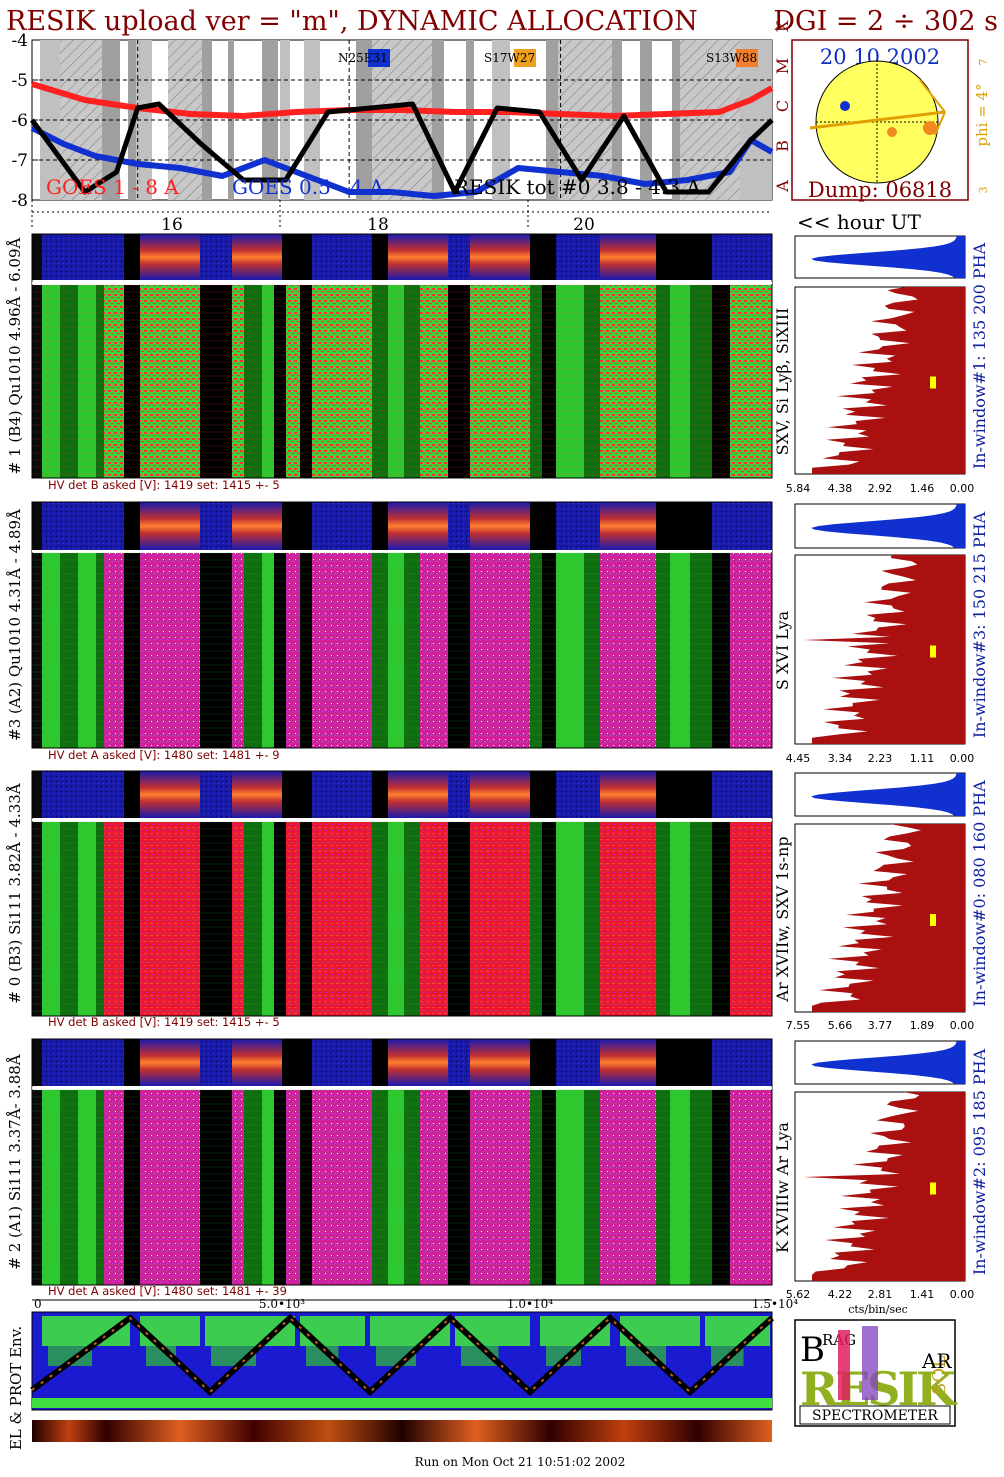 The height and width of the screenshot is (1477, 1004). What do you see at coordinates (892, 132) in the screenshot?
I see `active-region-s17w27` at bounding box center [892, 132].